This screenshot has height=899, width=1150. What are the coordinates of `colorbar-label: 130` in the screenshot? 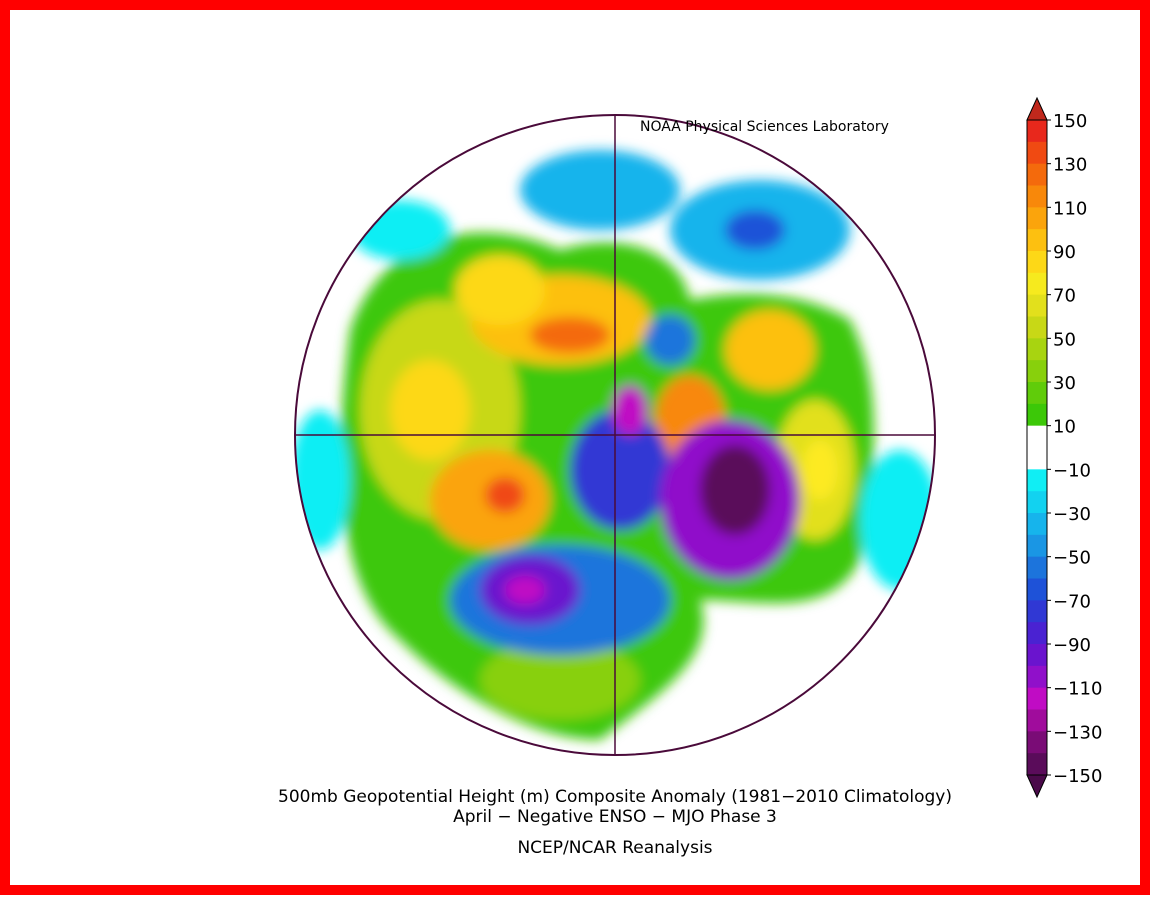 It's located at (1070, 165).